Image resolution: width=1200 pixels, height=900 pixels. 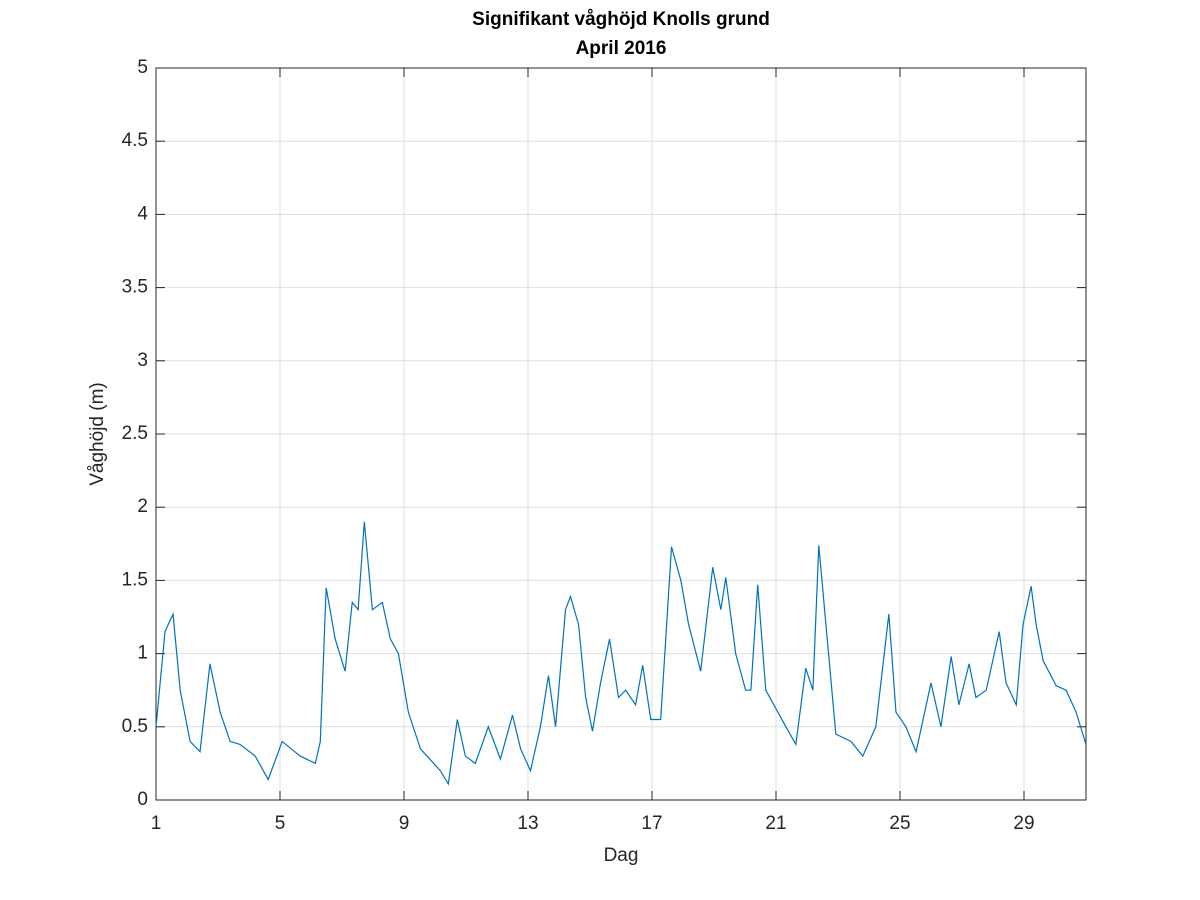 What do you see at coordinates (135, 433) in the screenshot?
I see `y-tick-label: 2.5` at bounding box center [135, 433].